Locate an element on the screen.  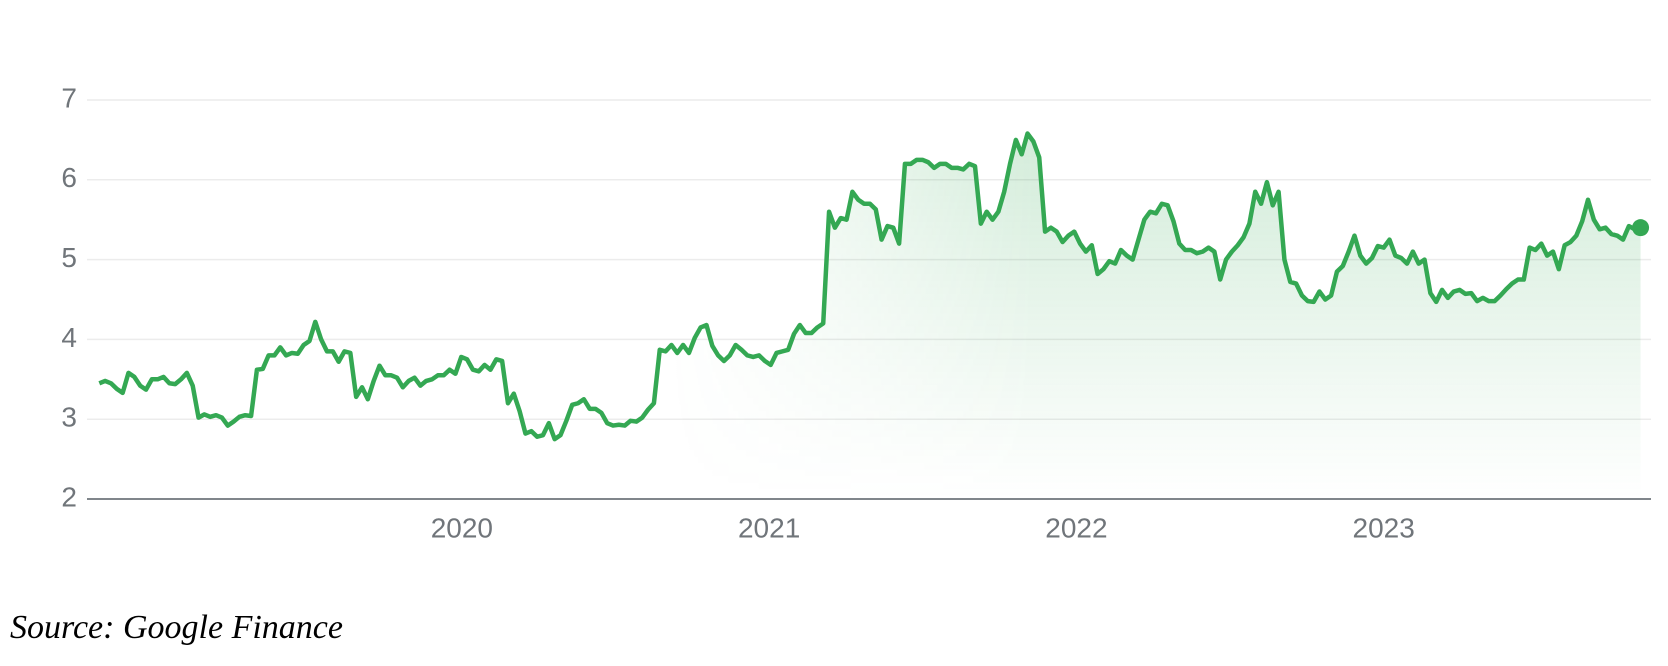
y-tick-label: 7 is located at coordinates (69, 97).